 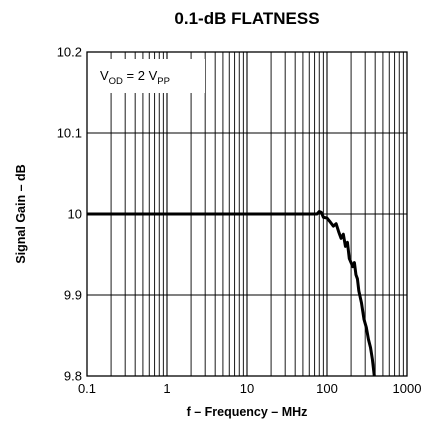 What do you see at coordinates (135, 77) in the screenshot?
I see `vod-annotation: VOD = 2 VPP` at bounding box center [135, 77].